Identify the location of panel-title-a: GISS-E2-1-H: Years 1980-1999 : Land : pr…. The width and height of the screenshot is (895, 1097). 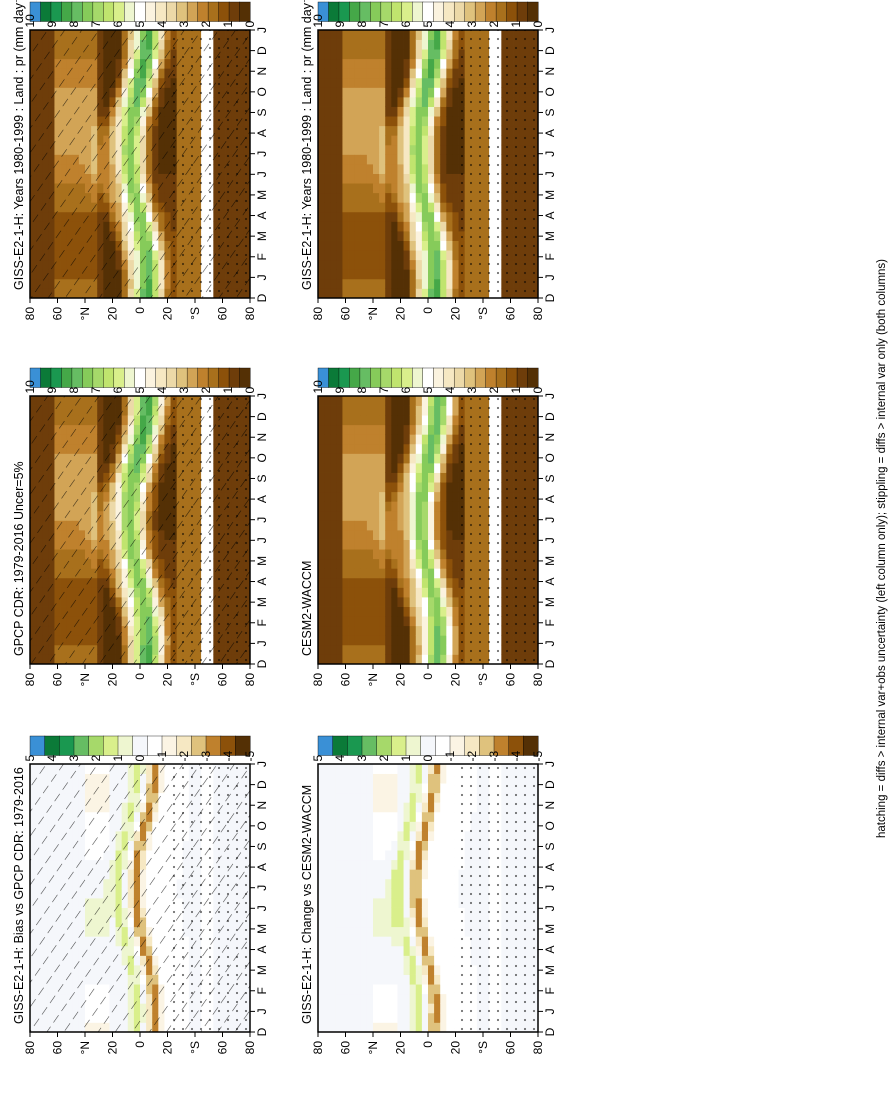
(19, 145).